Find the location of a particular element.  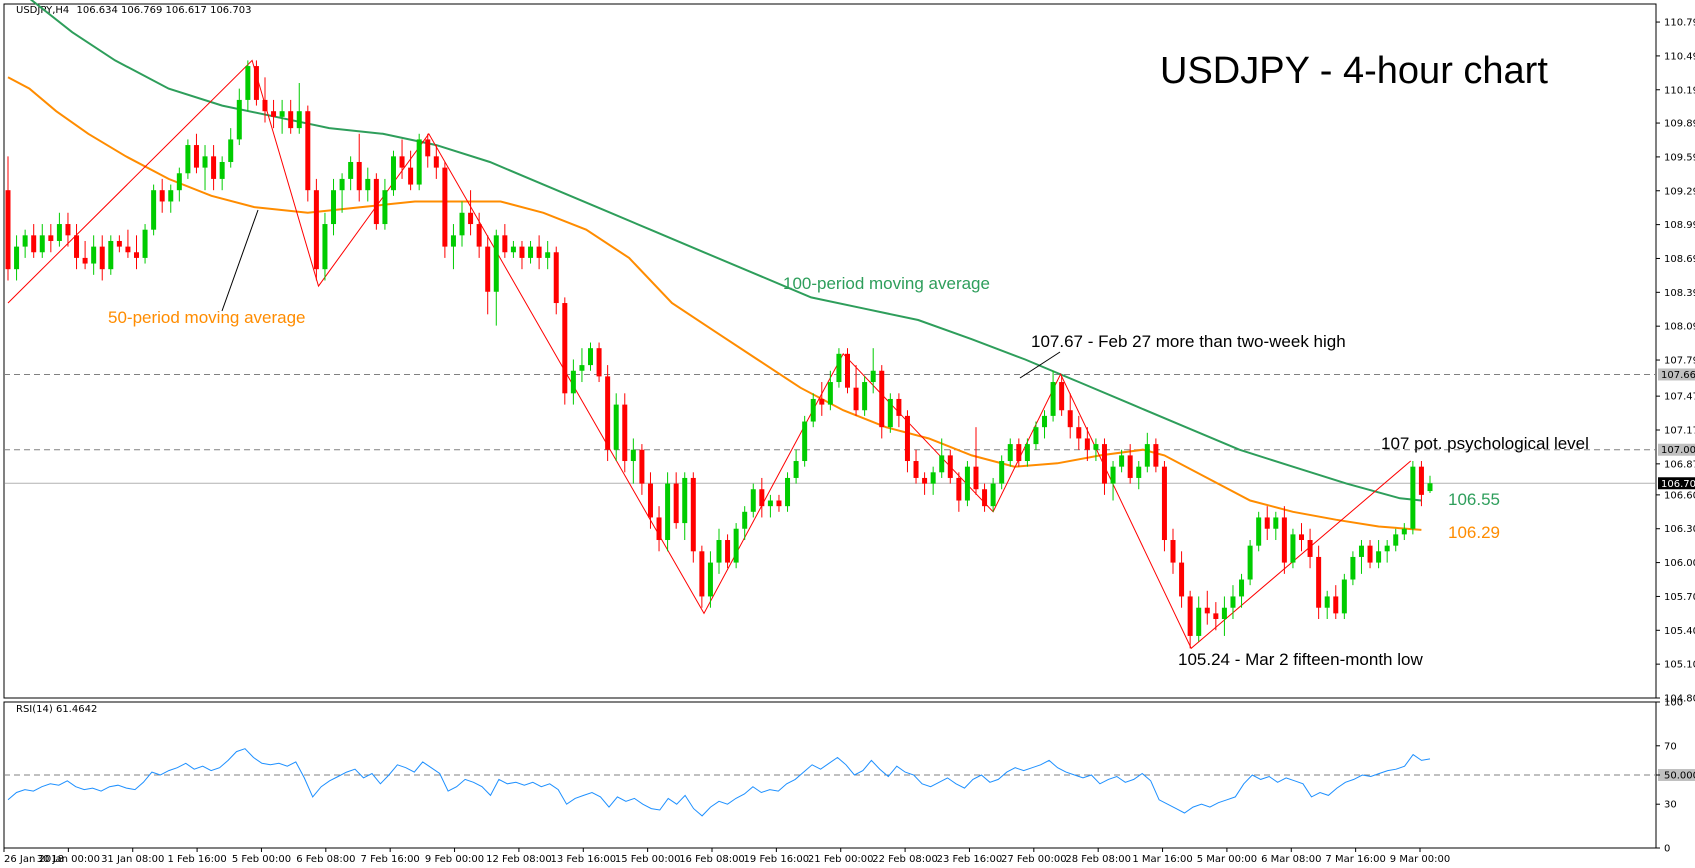

y-tick-label: 106.875 is located at coordinates (1679, 464).